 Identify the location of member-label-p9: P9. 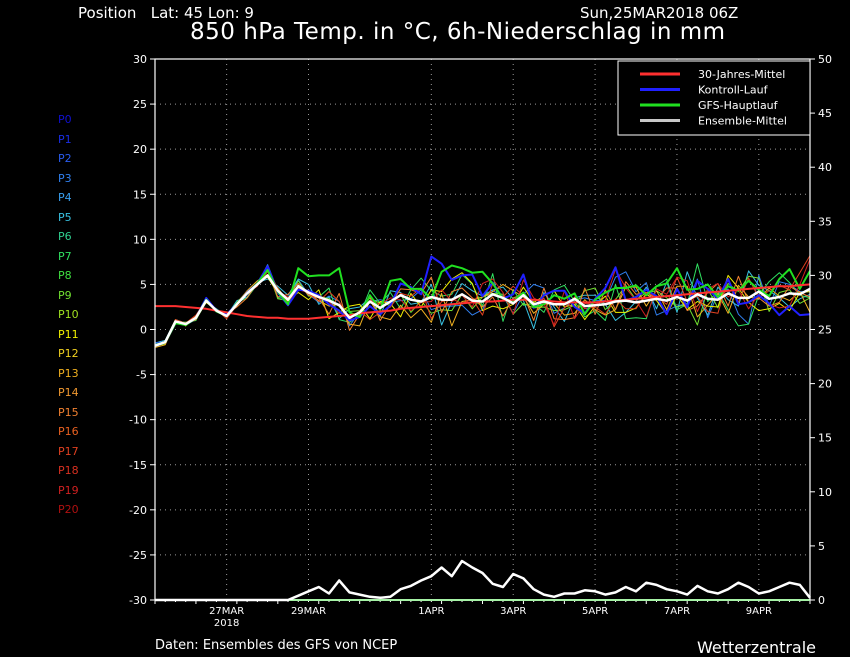
(65, 295).